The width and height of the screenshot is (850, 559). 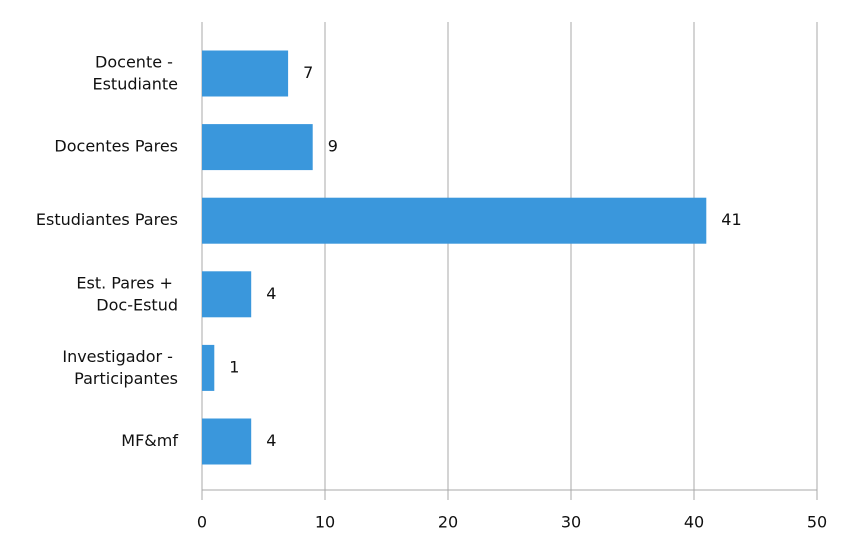 I want to click on y-tick-label: Est. Pares + Doc-Estud, so click(x=127, y=293).